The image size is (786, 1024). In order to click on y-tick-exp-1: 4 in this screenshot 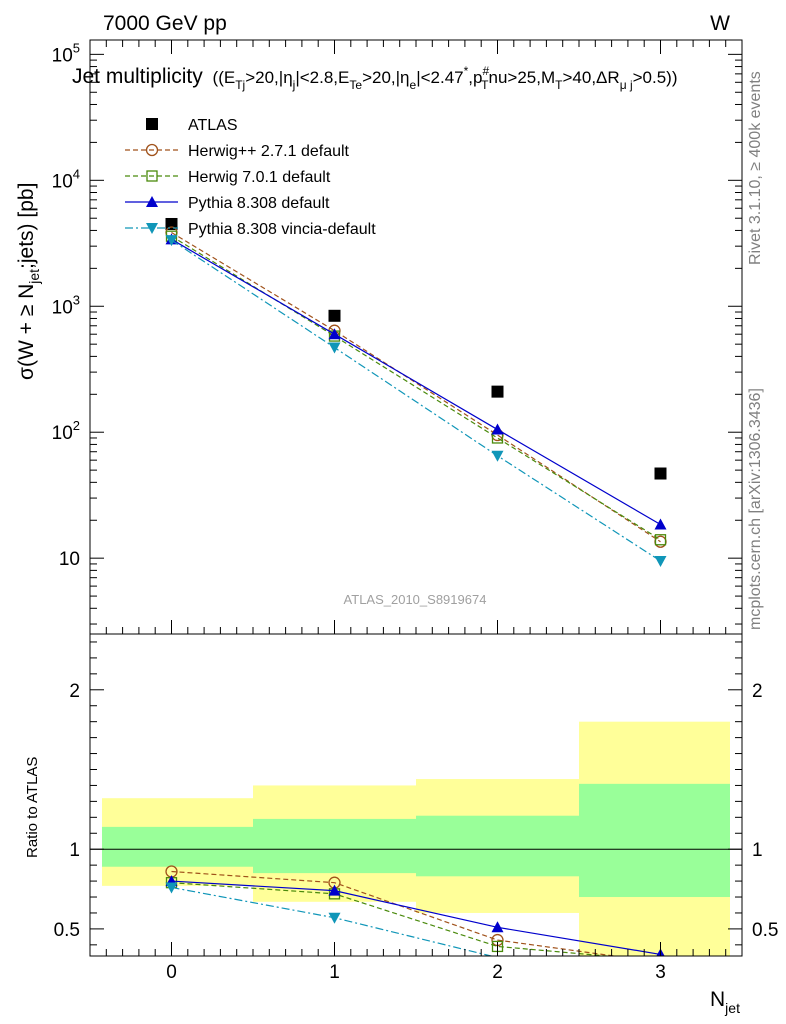, I will do `click(76, 173)`.